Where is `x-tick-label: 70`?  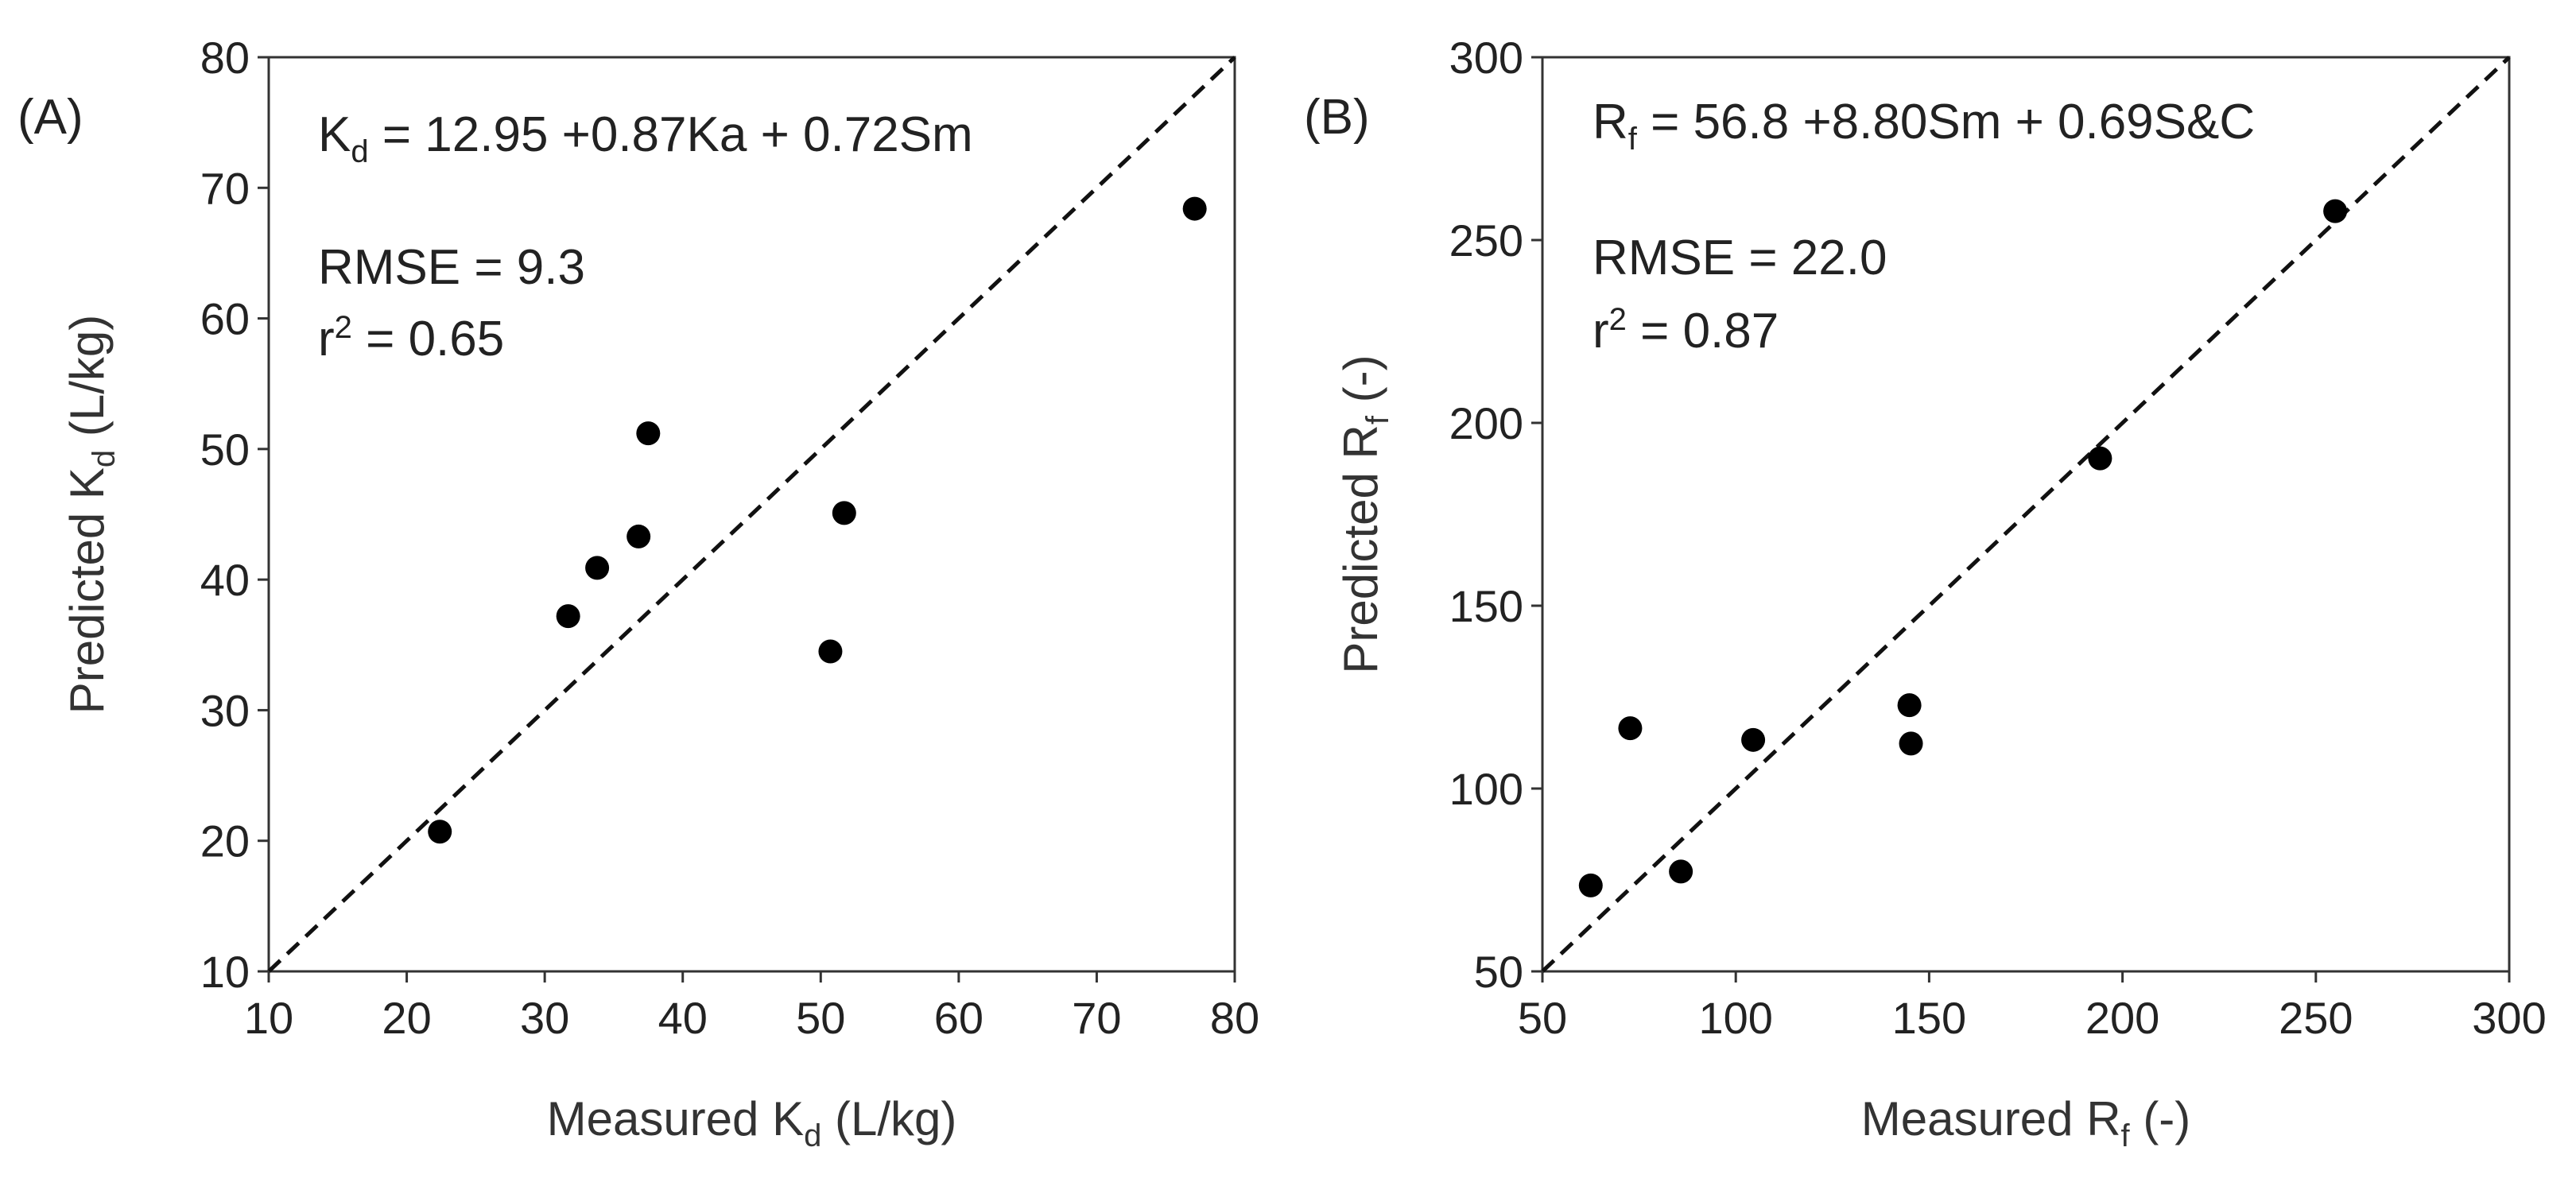 x-tick-label: 70 is located at coordinates (1096, 1018).